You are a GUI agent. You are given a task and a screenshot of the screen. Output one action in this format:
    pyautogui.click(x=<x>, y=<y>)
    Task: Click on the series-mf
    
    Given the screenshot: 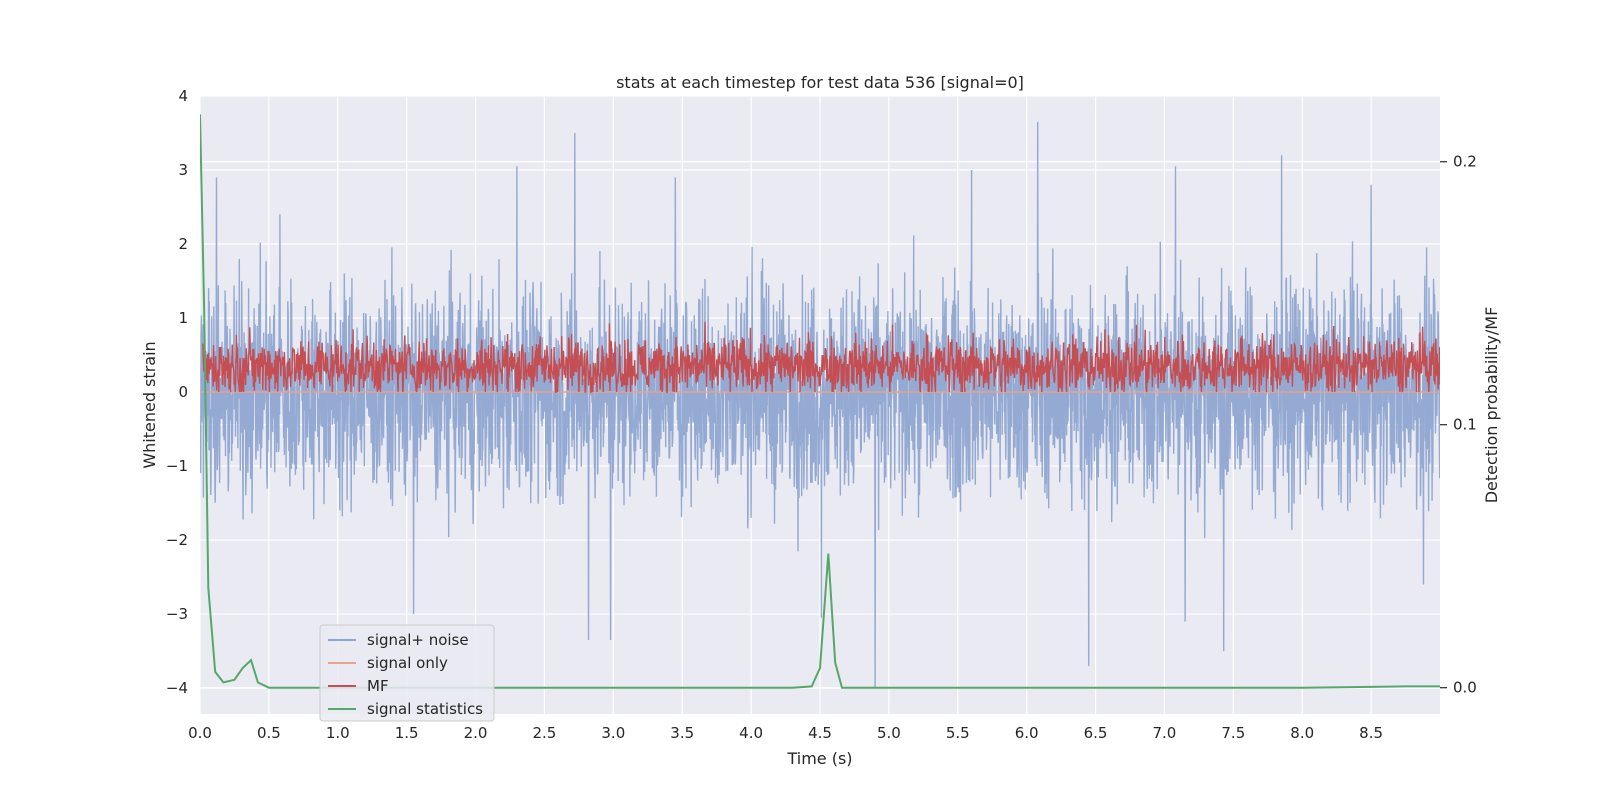 What is the action you would take?
    pyautogui.click(x=821, y=357)
    